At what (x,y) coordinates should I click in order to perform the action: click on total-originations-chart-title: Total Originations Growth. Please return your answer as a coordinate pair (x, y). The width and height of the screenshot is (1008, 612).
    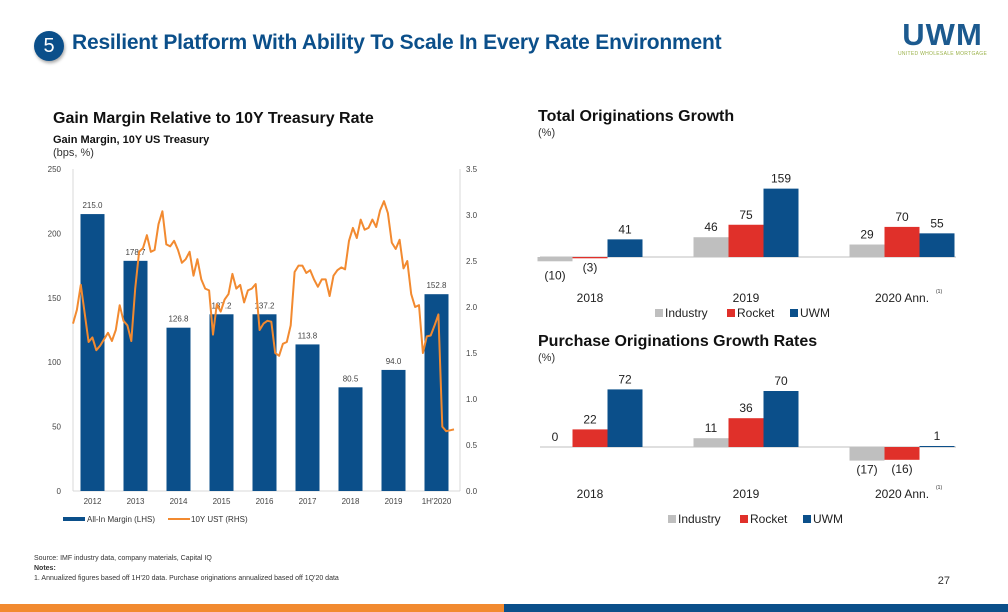
    Looking at the image, I should click on (636, 116).